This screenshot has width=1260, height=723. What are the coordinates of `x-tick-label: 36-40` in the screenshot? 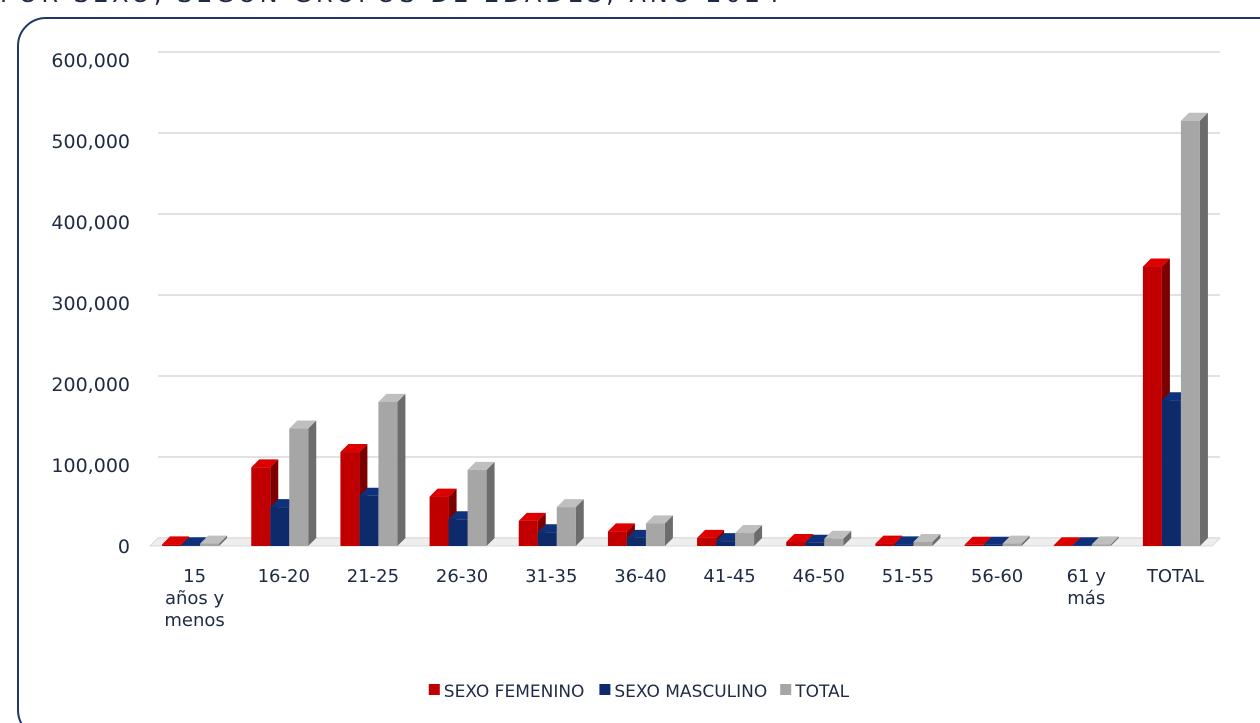 It's located at (640, 576).